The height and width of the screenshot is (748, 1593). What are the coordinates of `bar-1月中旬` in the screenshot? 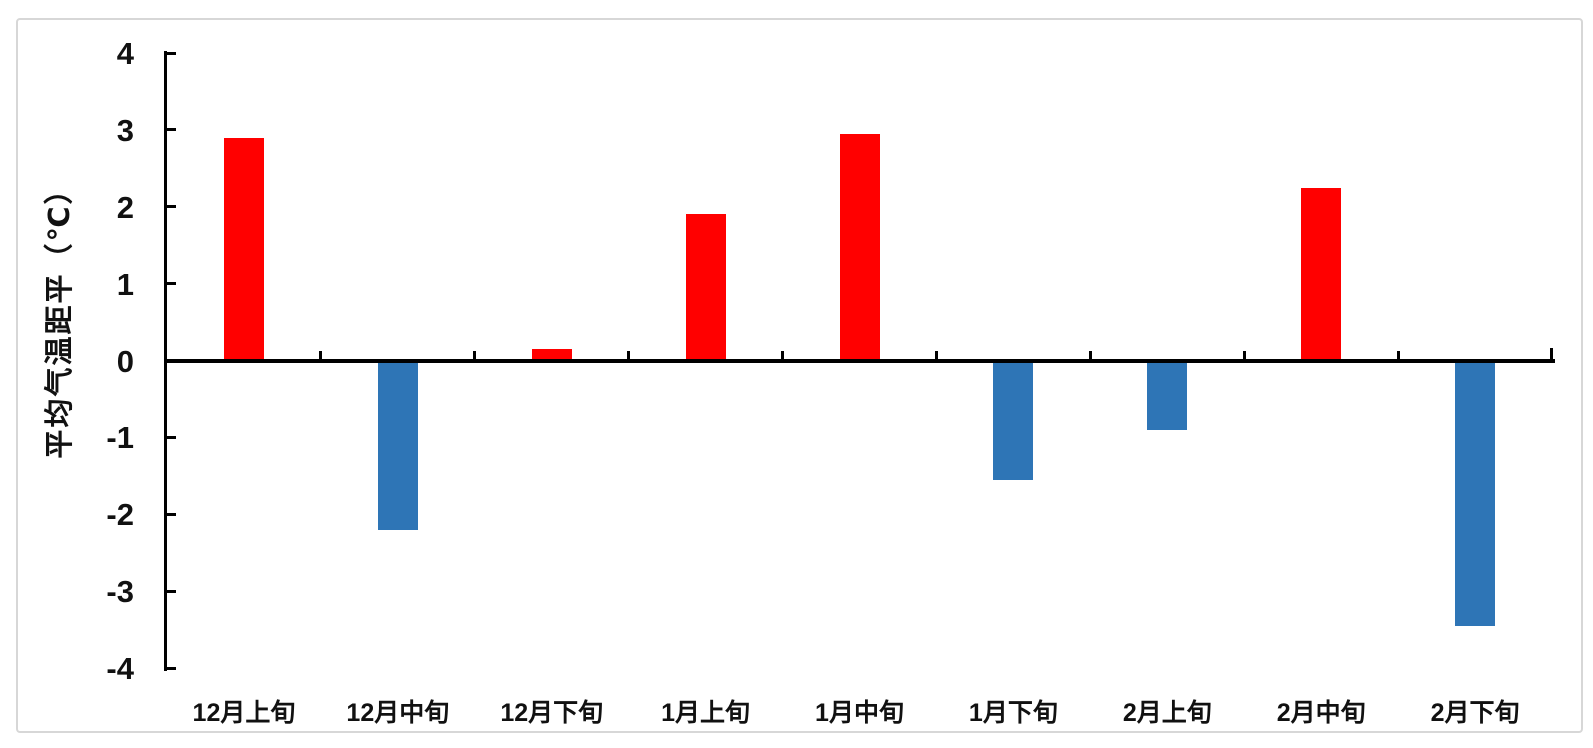 It's located at (859, 247).